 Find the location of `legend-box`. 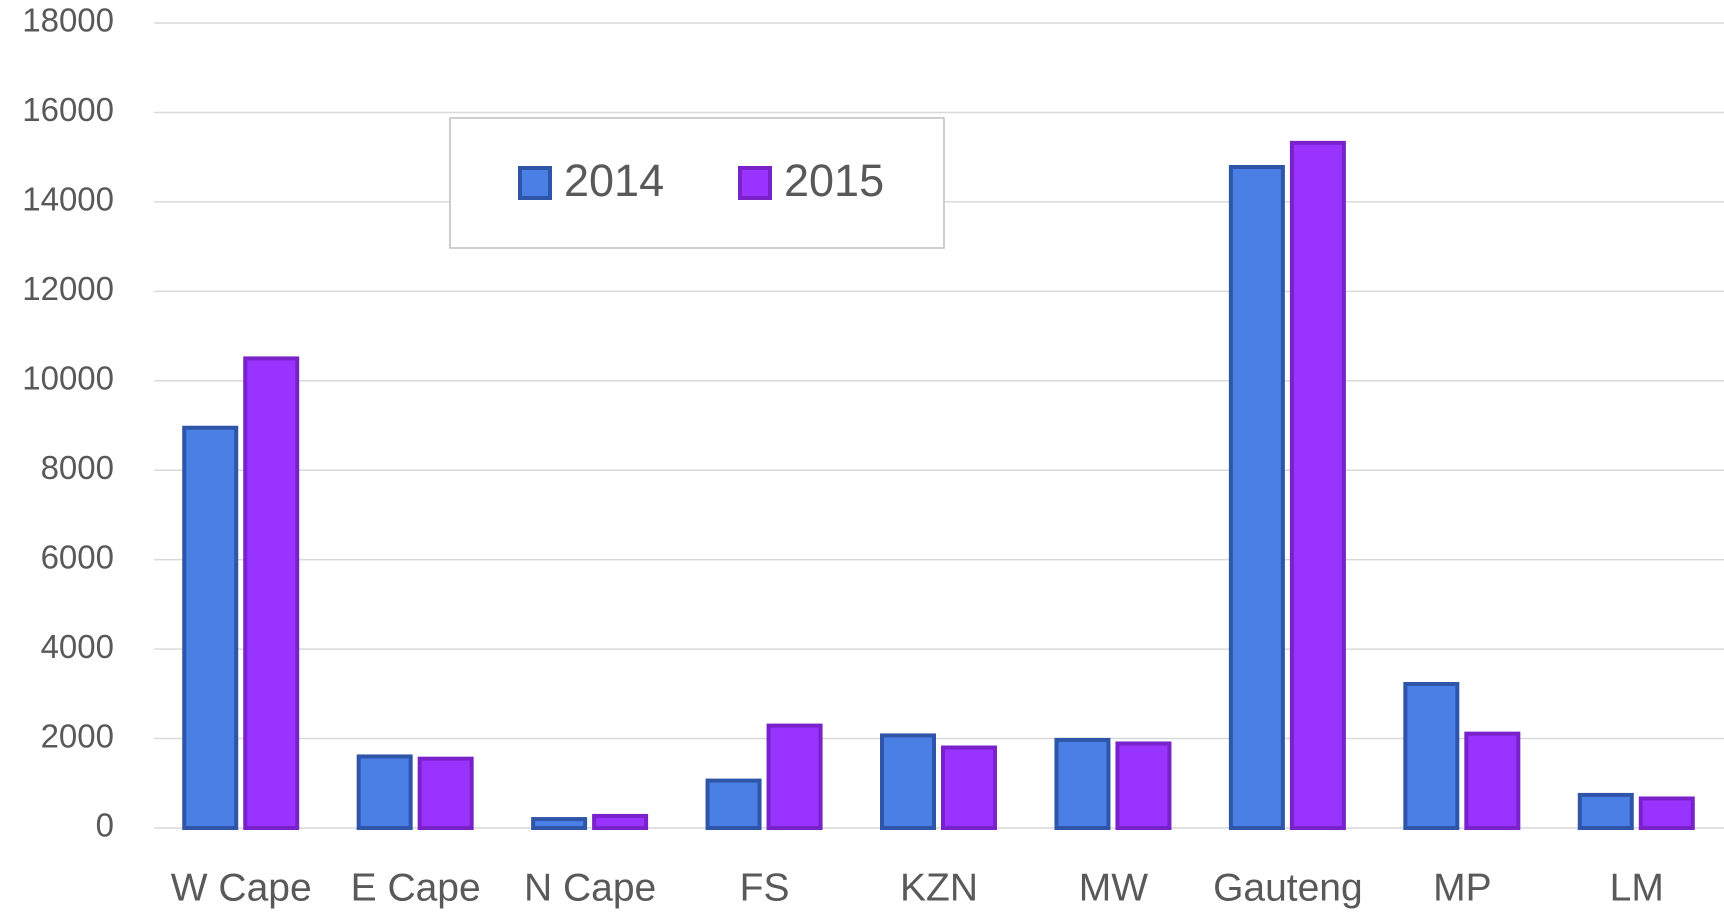

legend-box is located at coordinates (697, 183).